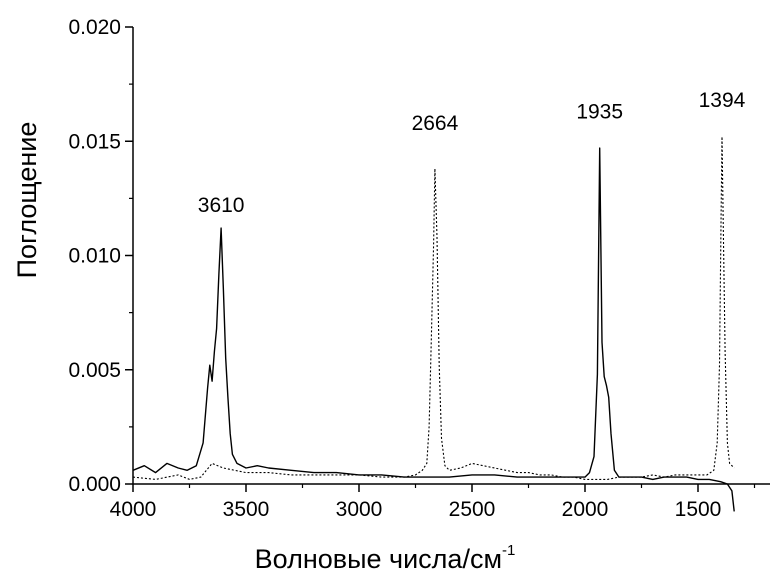 This screenshot has width=778, height=578. What do you see at coordinates (472, 509) in the screenshot?
I see `x-tick-label: 2500` at bounding box center [472, 509].